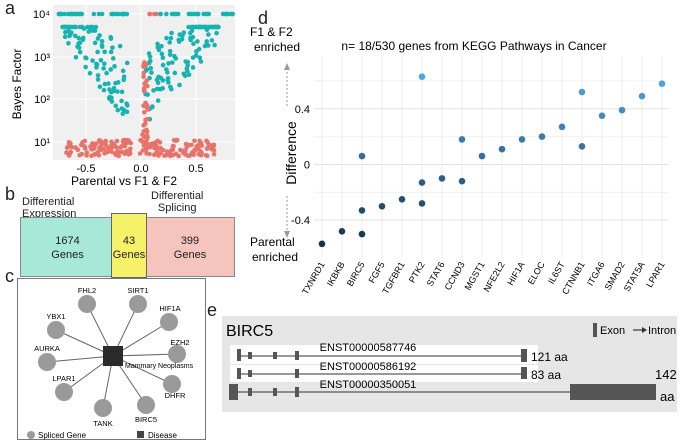 This screenshot has height=443, width=685. What do you see at coordinates (67, 241) in the screenshot?
I see `venn-left-number: 1674` at bounding box center [67, 241].